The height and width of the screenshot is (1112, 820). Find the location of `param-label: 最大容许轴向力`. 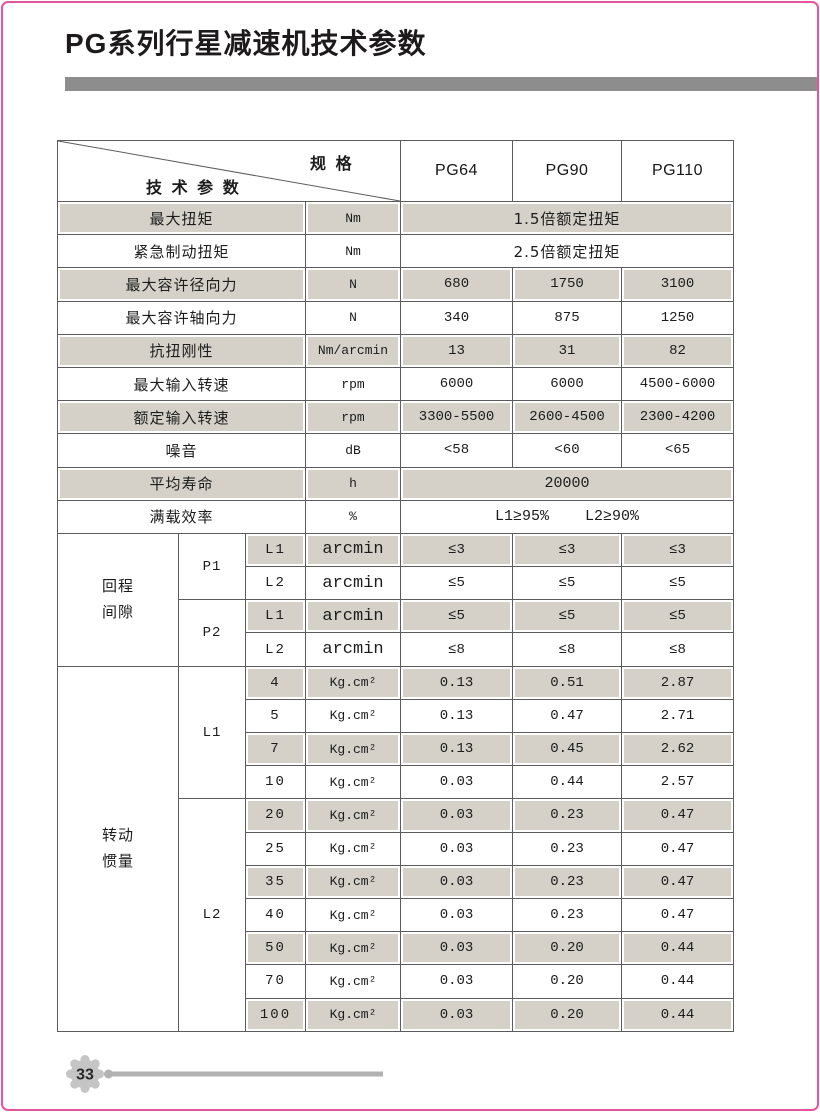

param-label: 最大容许轴向力 is located at coordinates (181, 317).